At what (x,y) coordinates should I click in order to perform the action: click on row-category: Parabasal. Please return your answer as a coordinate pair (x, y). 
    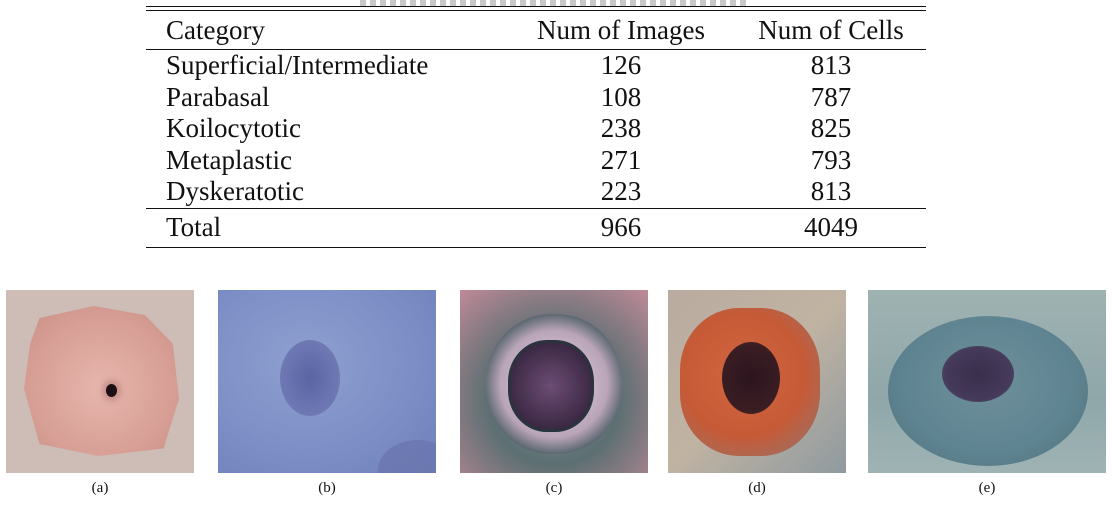
    Looking at the image, I should click on (218, 96).